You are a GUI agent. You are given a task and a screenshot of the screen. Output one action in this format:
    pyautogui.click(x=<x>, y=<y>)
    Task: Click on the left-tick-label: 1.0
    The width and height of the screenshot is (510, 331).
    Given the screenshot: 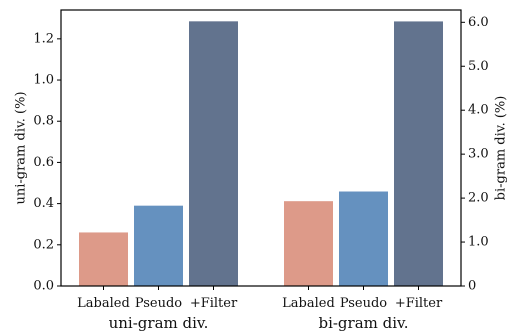 What is the action you would take?
    pyautogui.click(x=43, y=80)
    